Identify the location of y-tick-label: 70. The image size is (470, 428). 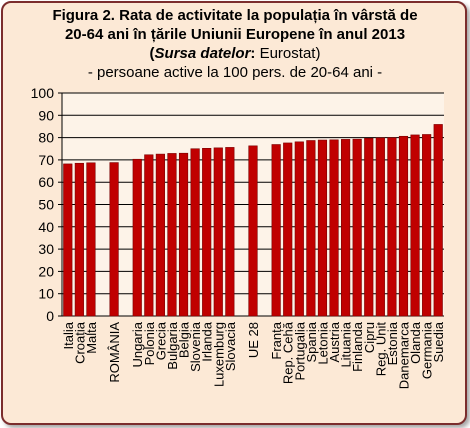
(46, 160).